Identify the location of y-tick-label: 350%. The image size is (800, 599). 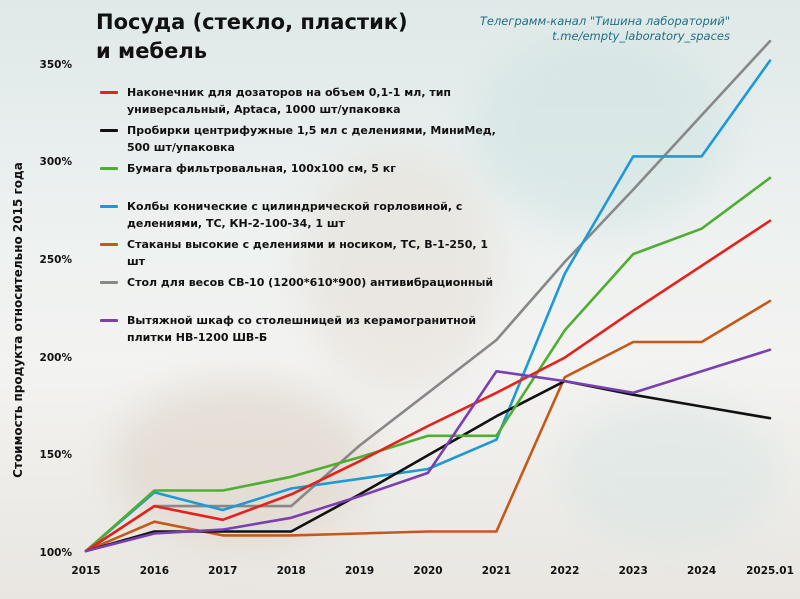
(55, 64).